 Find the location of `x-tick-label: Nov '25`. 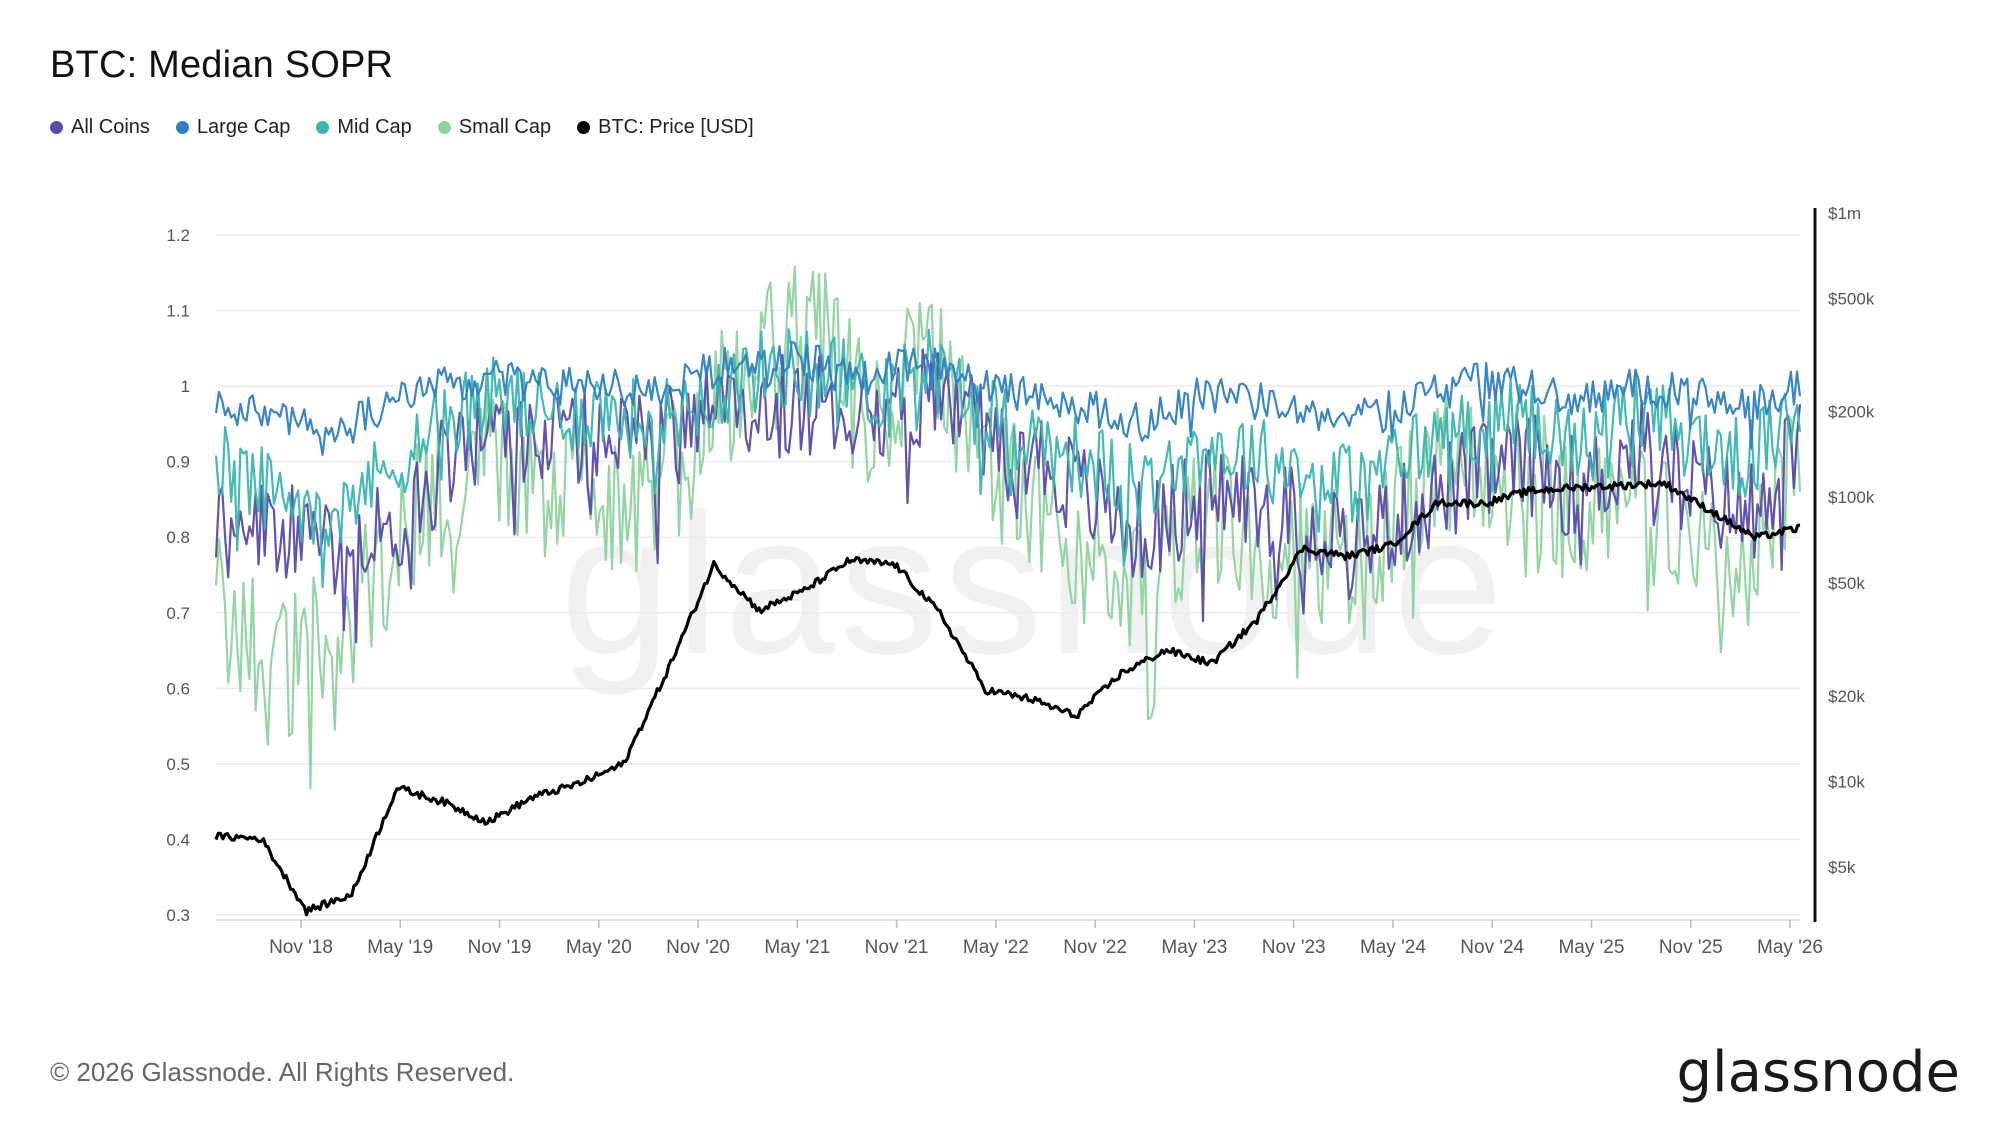

x-tick-label: Nov '25 is located at coordinates (1691, 947).